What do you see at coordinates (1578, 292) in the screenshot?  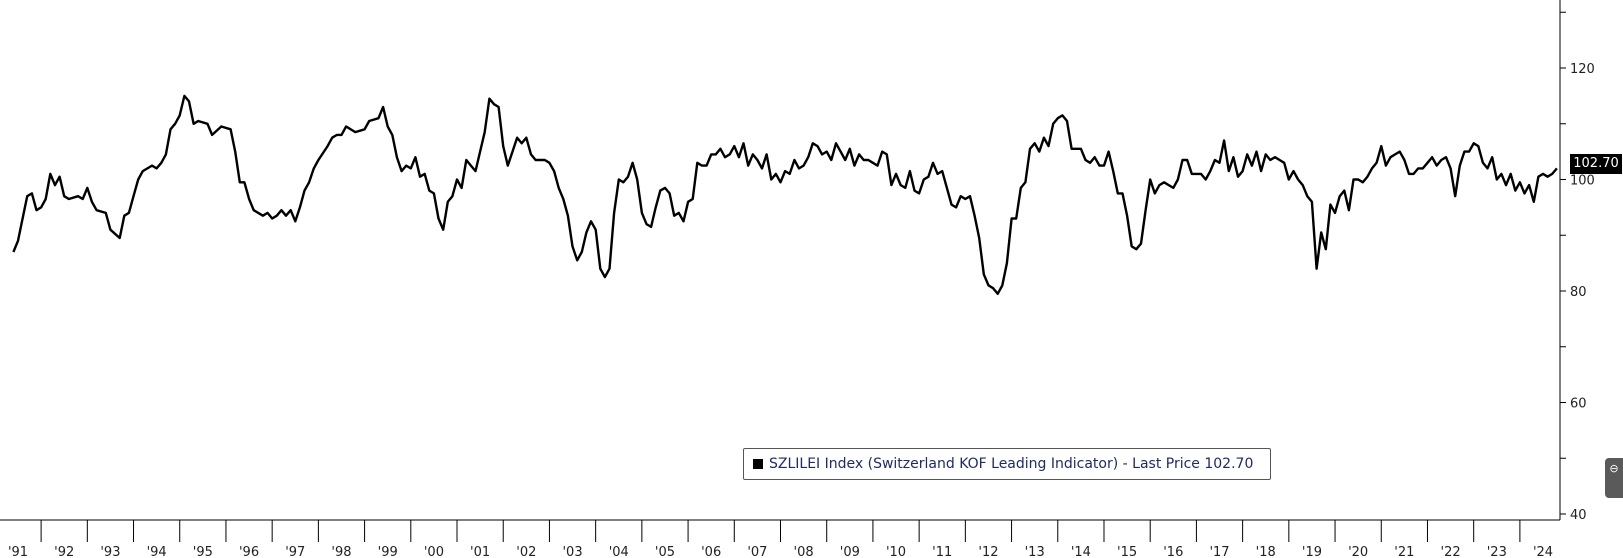 I see `y-tick-label: 80` at bounding box center [1578, 292].